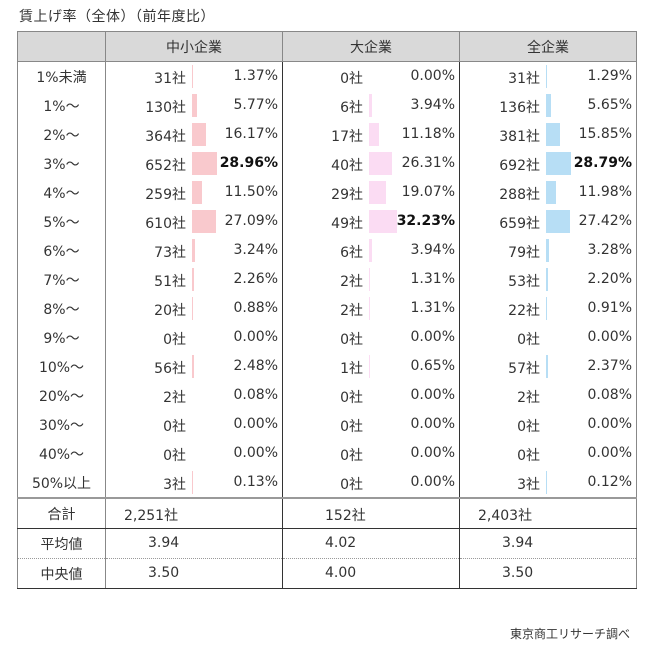  What do you see at coordinates (61, 366) in the screenshot?
I see `row-label: 10%～` at bounding box center [61, 366].